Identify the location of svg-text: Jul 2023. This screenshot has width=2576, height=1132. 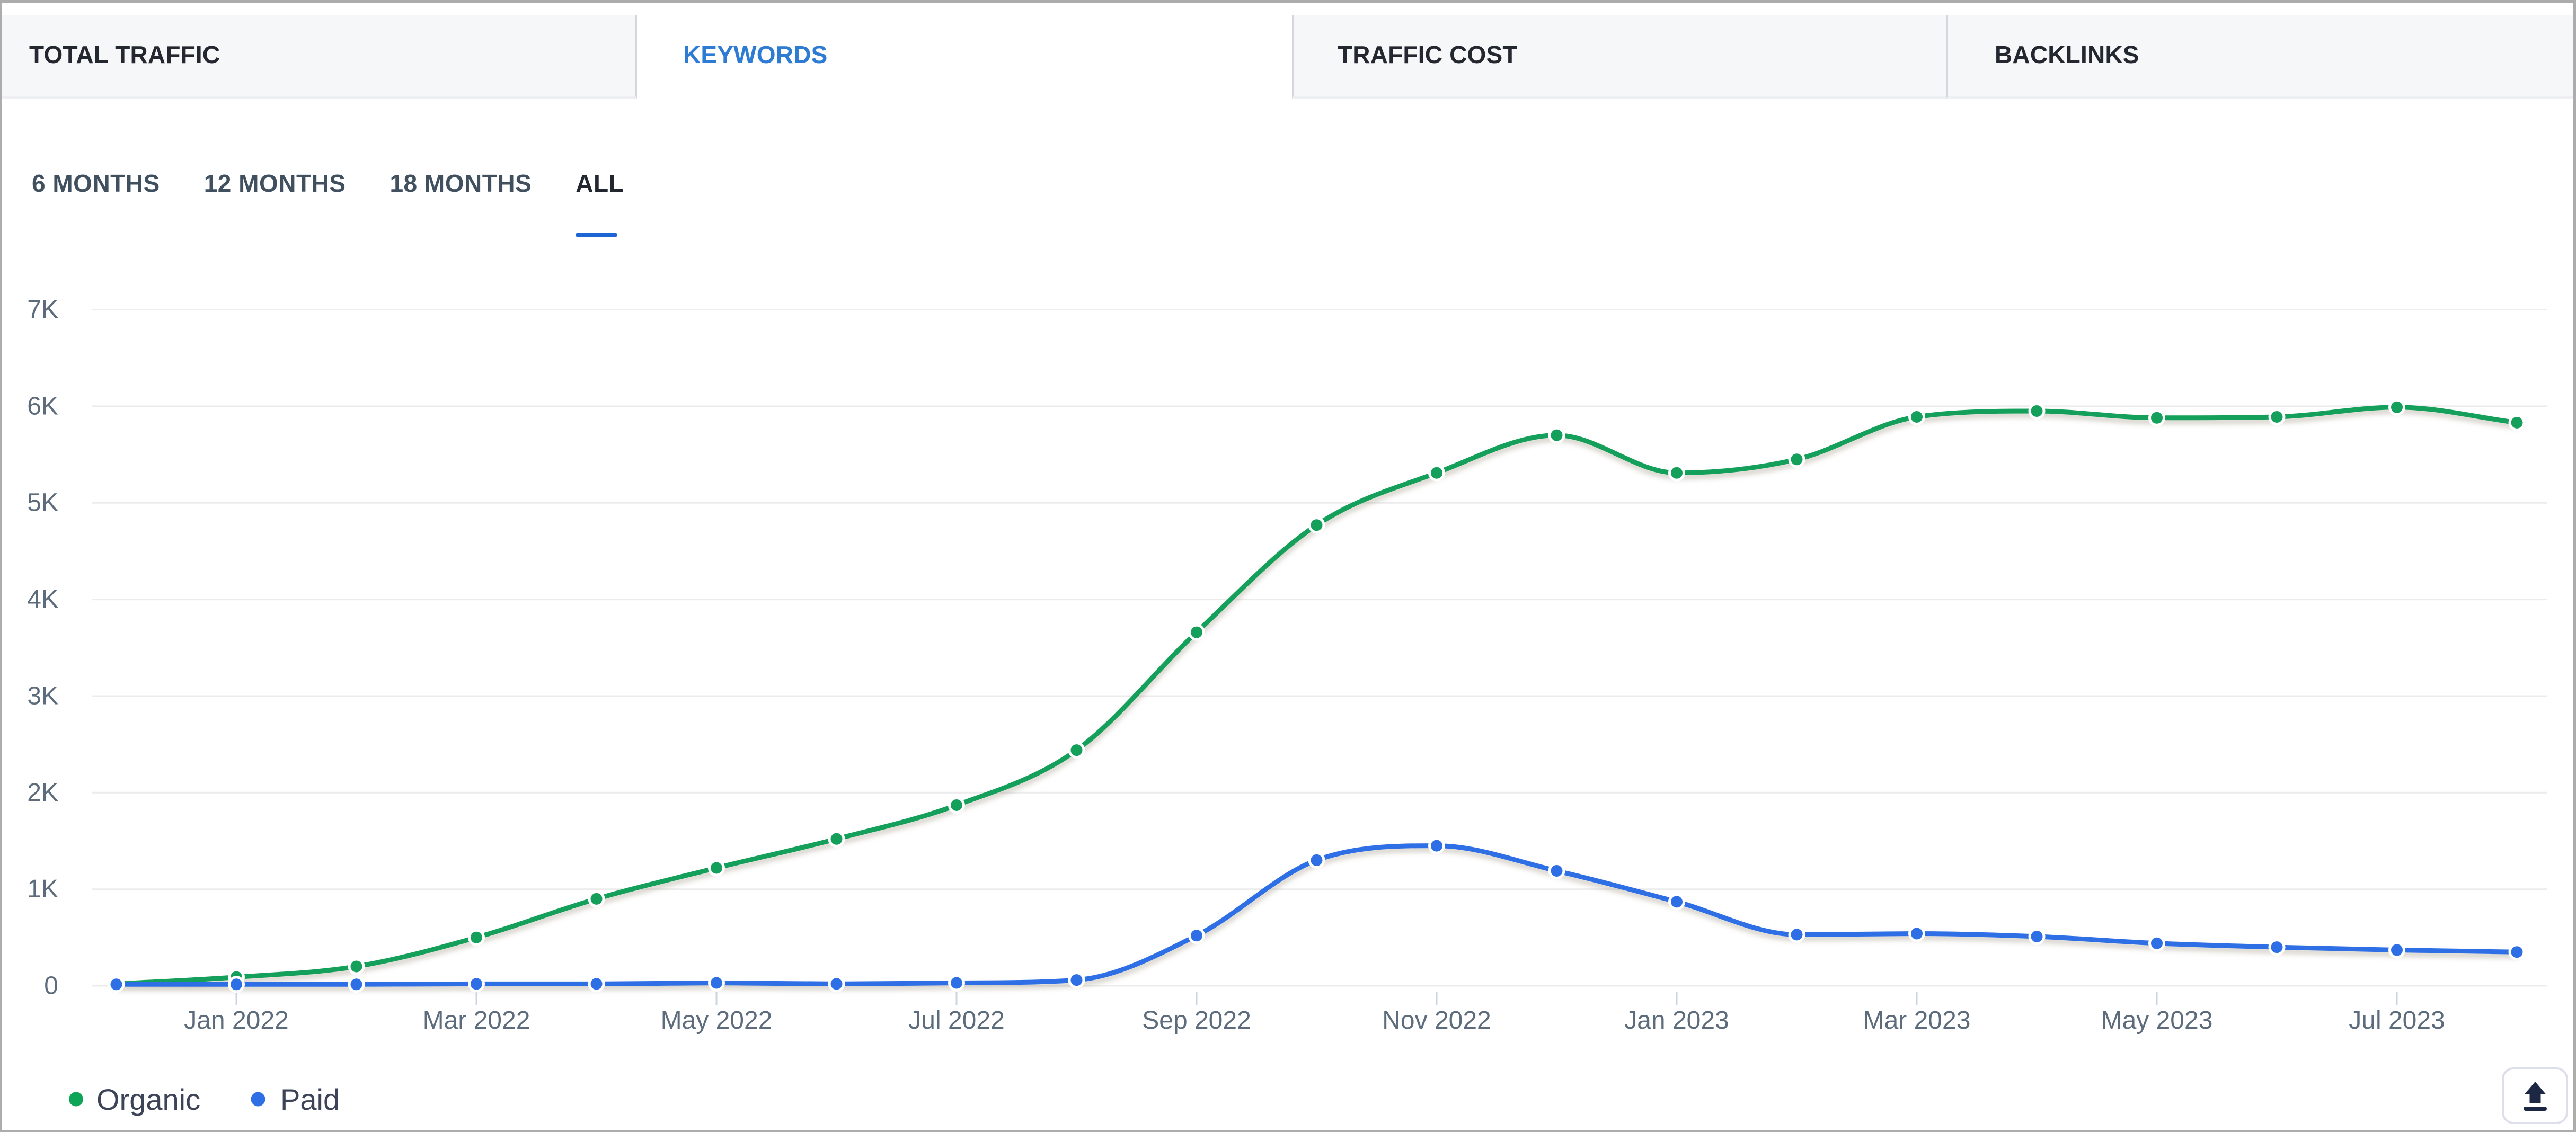
(2397, 1020).